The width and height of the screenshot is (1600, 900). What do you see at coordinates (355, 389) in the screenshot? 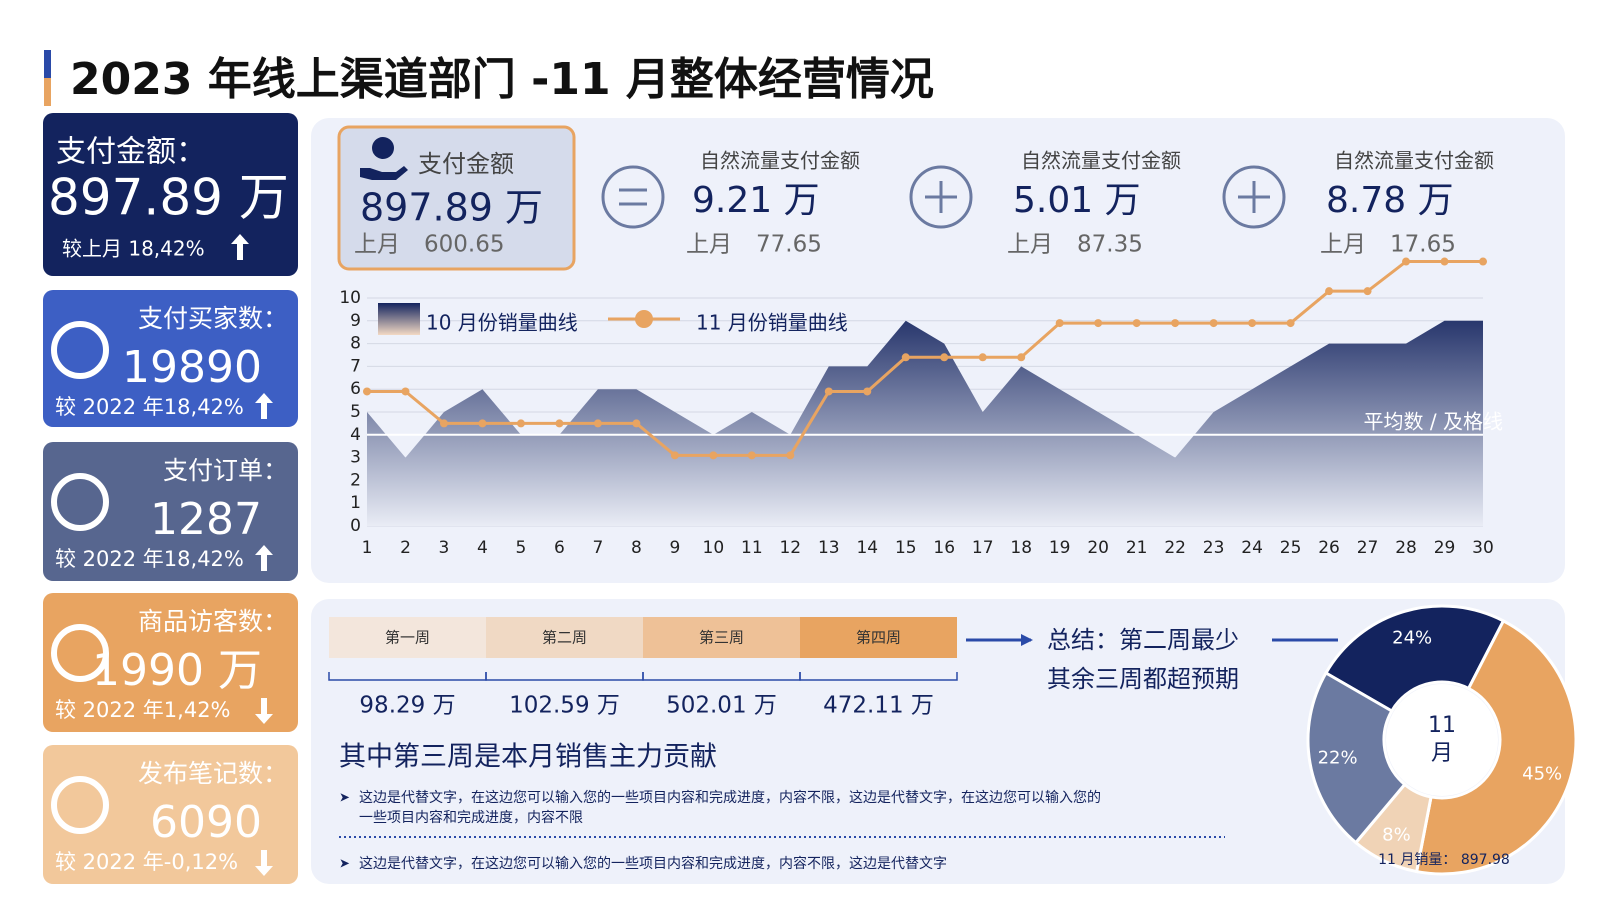
I see `y-tick-label: 6` at bounding box center [355, 389].